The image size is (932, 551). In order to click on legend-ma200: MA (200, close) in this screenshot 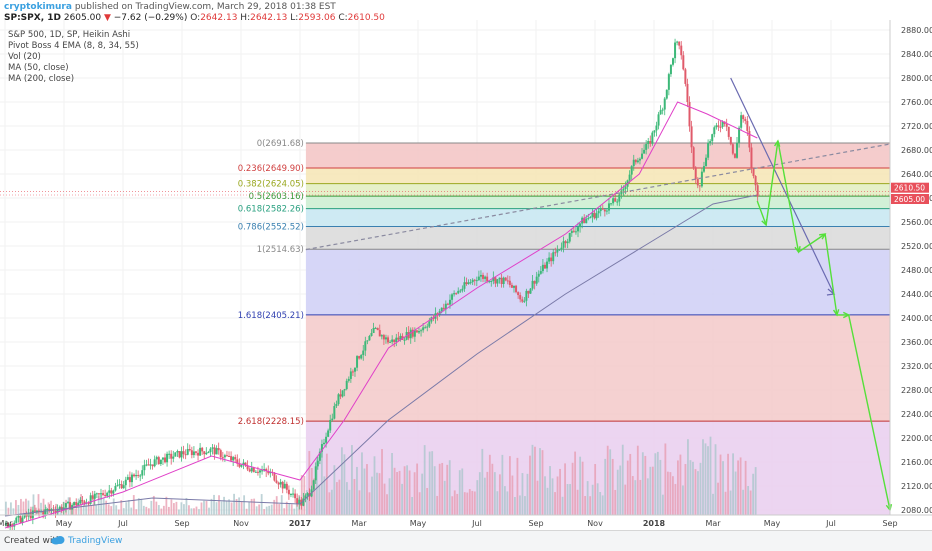, I will do `click(41, 79)`.